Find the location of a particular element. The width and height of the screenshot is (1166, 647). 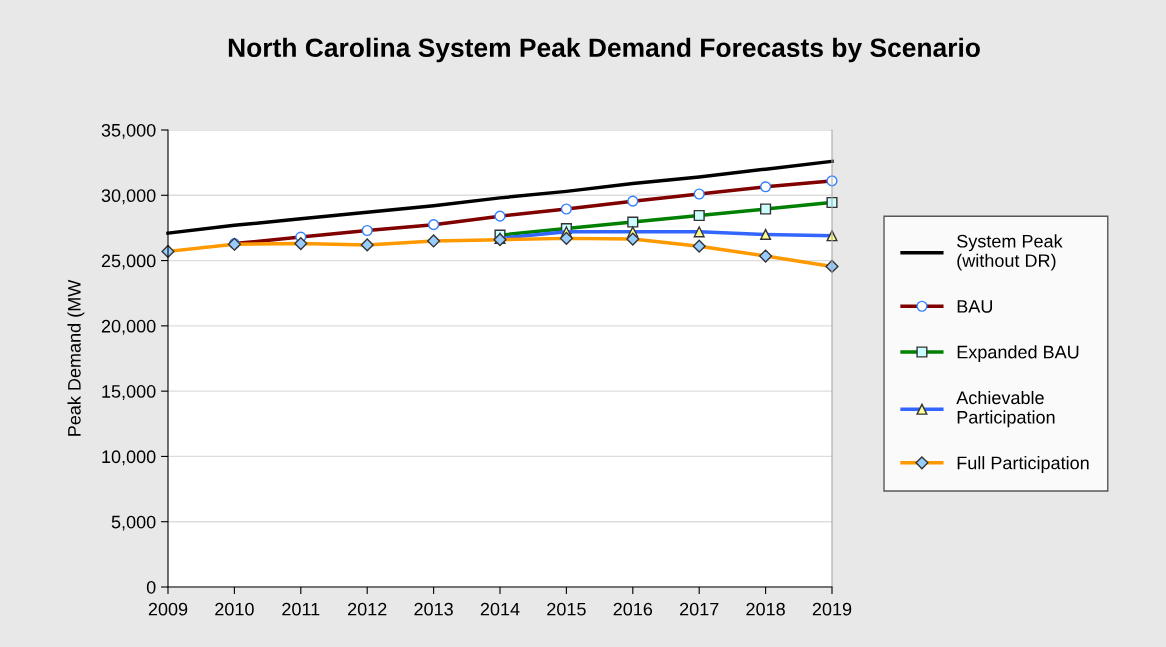

y-axis-title: Peak Demand (MW is located at coordinates (76, 357).